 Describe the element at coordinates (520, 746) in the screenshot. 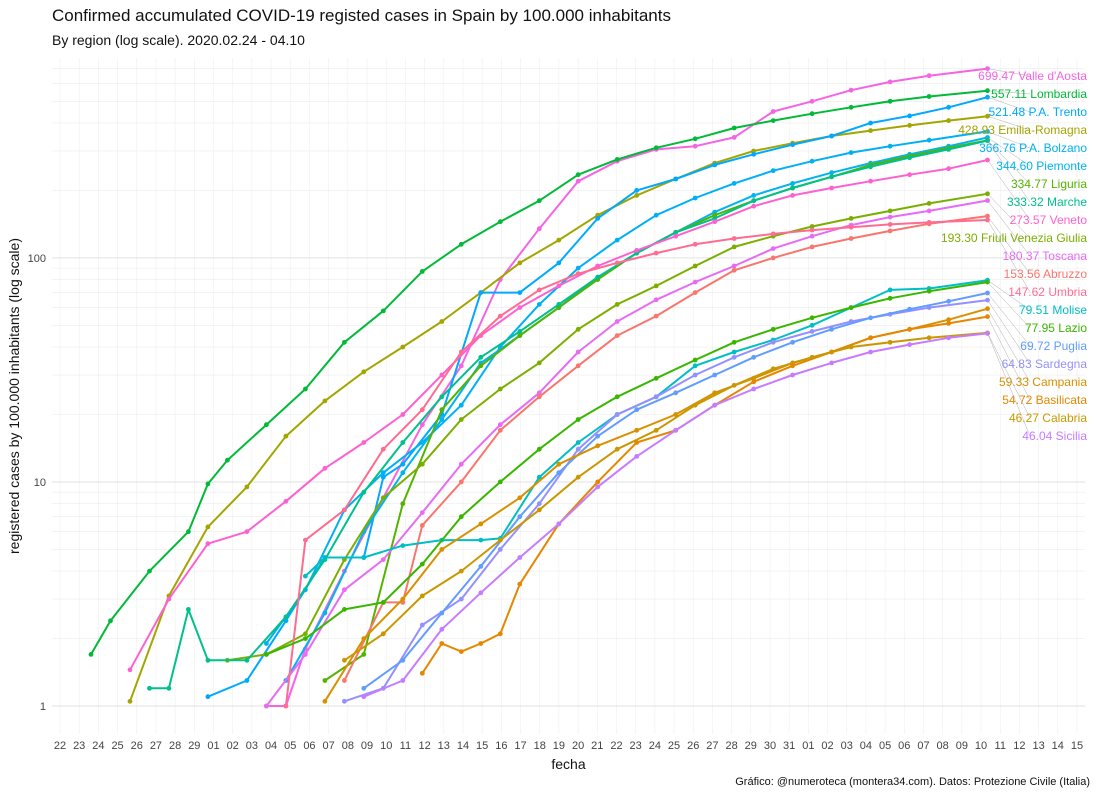

I see `x-tick-label: 17` at that location.